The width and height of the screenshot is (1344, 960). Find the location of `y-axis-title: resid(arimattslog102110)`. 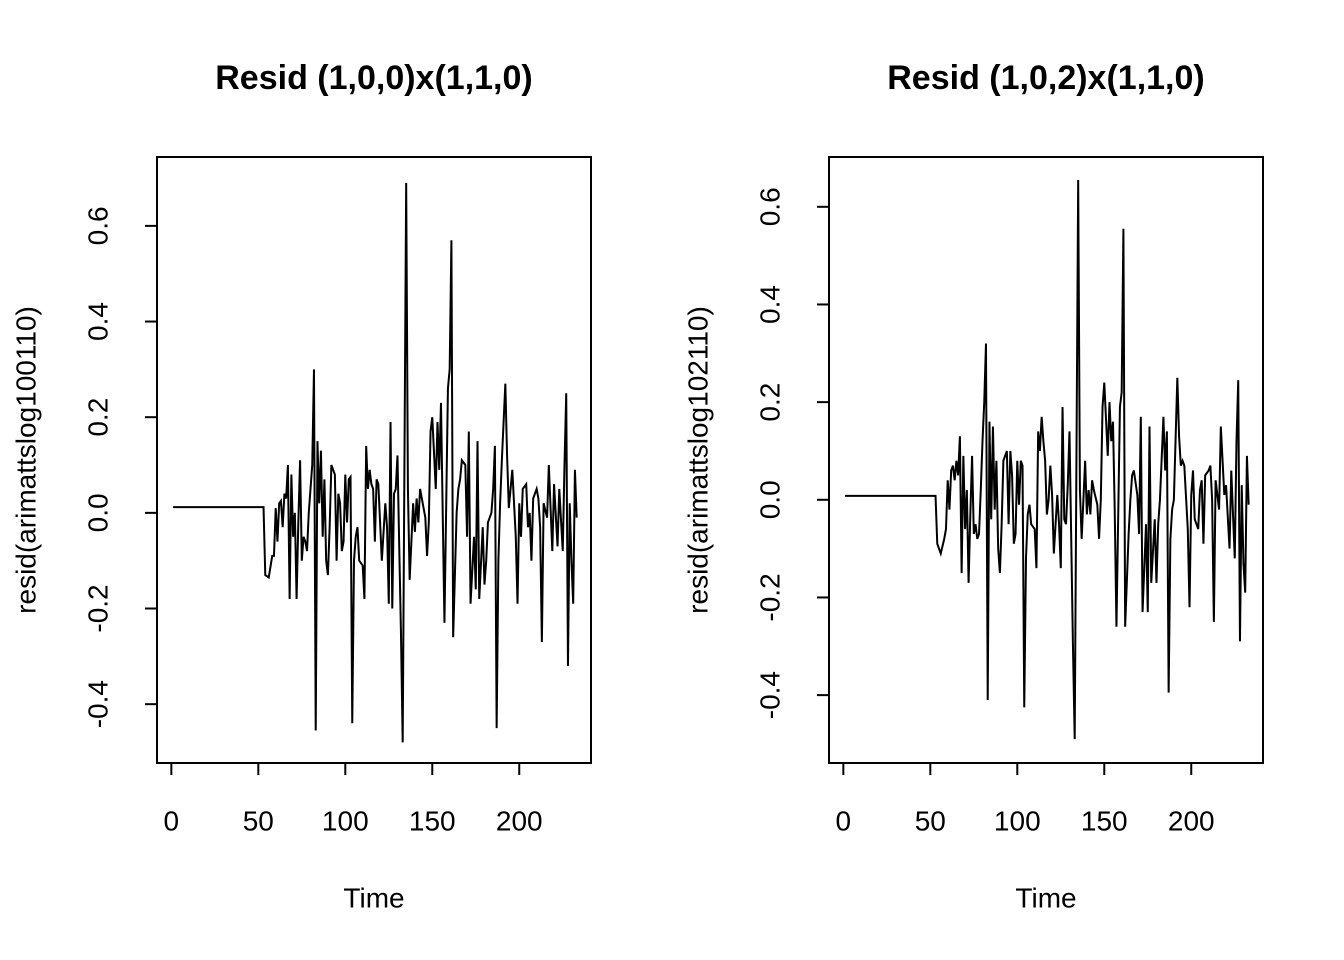

y-axis-title: resid(arimattslog102110) is located at coordinates (697, 460).